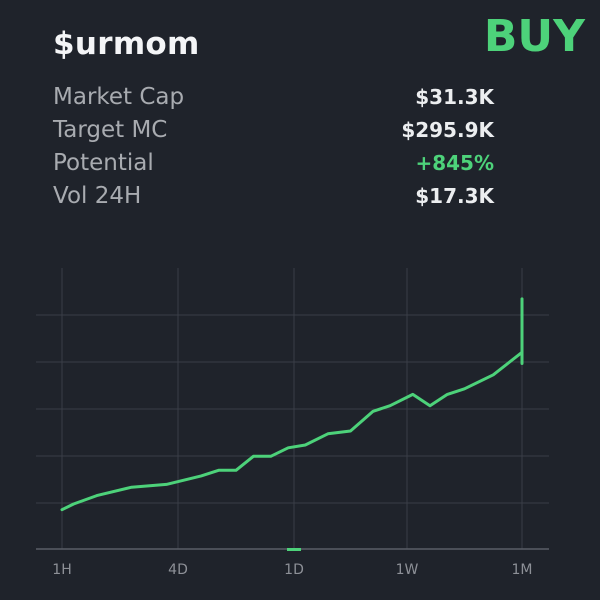 The image size is (600, 600). Describe the element at coordinates (126, 44) in the screenshot. I see `token-ticker: $urmom` at that location.